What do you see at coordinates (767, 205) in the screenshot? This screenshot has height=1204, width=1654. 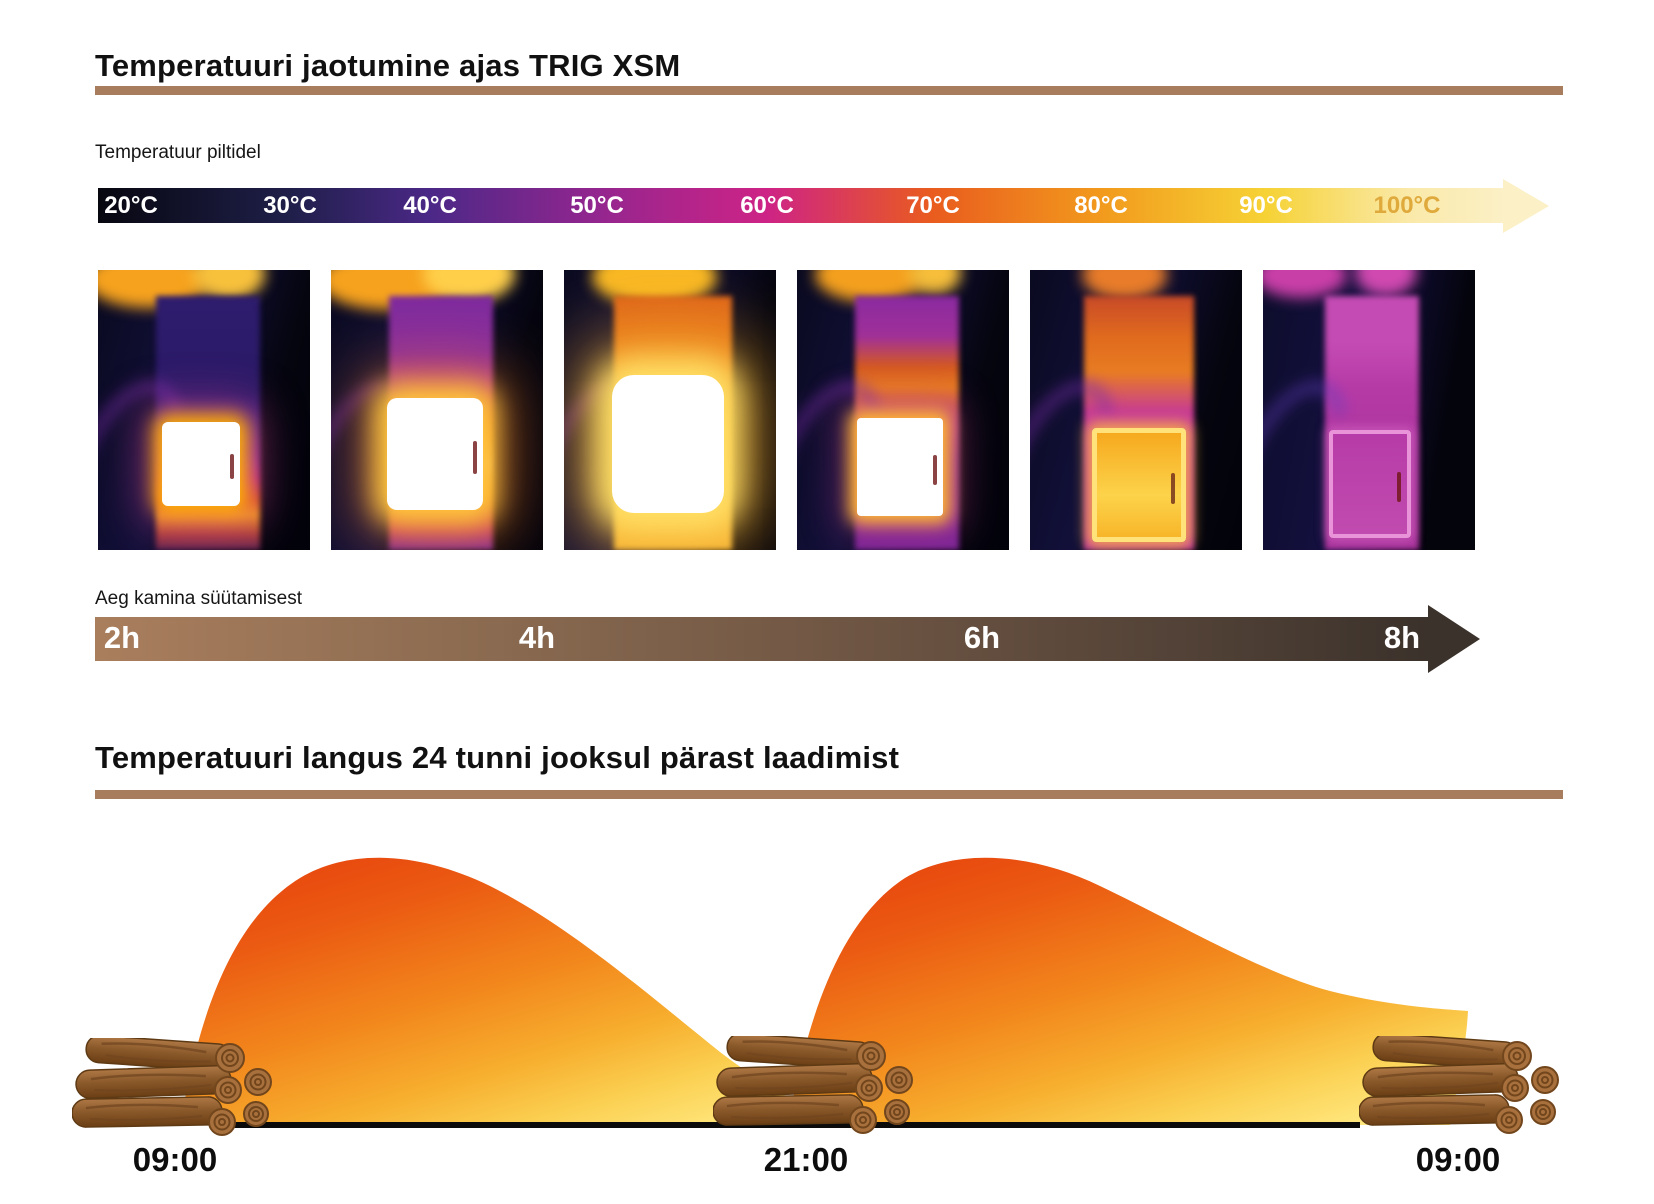 I see `colorbar-tick-60c: 60°C` at bounding box center [767, 205].